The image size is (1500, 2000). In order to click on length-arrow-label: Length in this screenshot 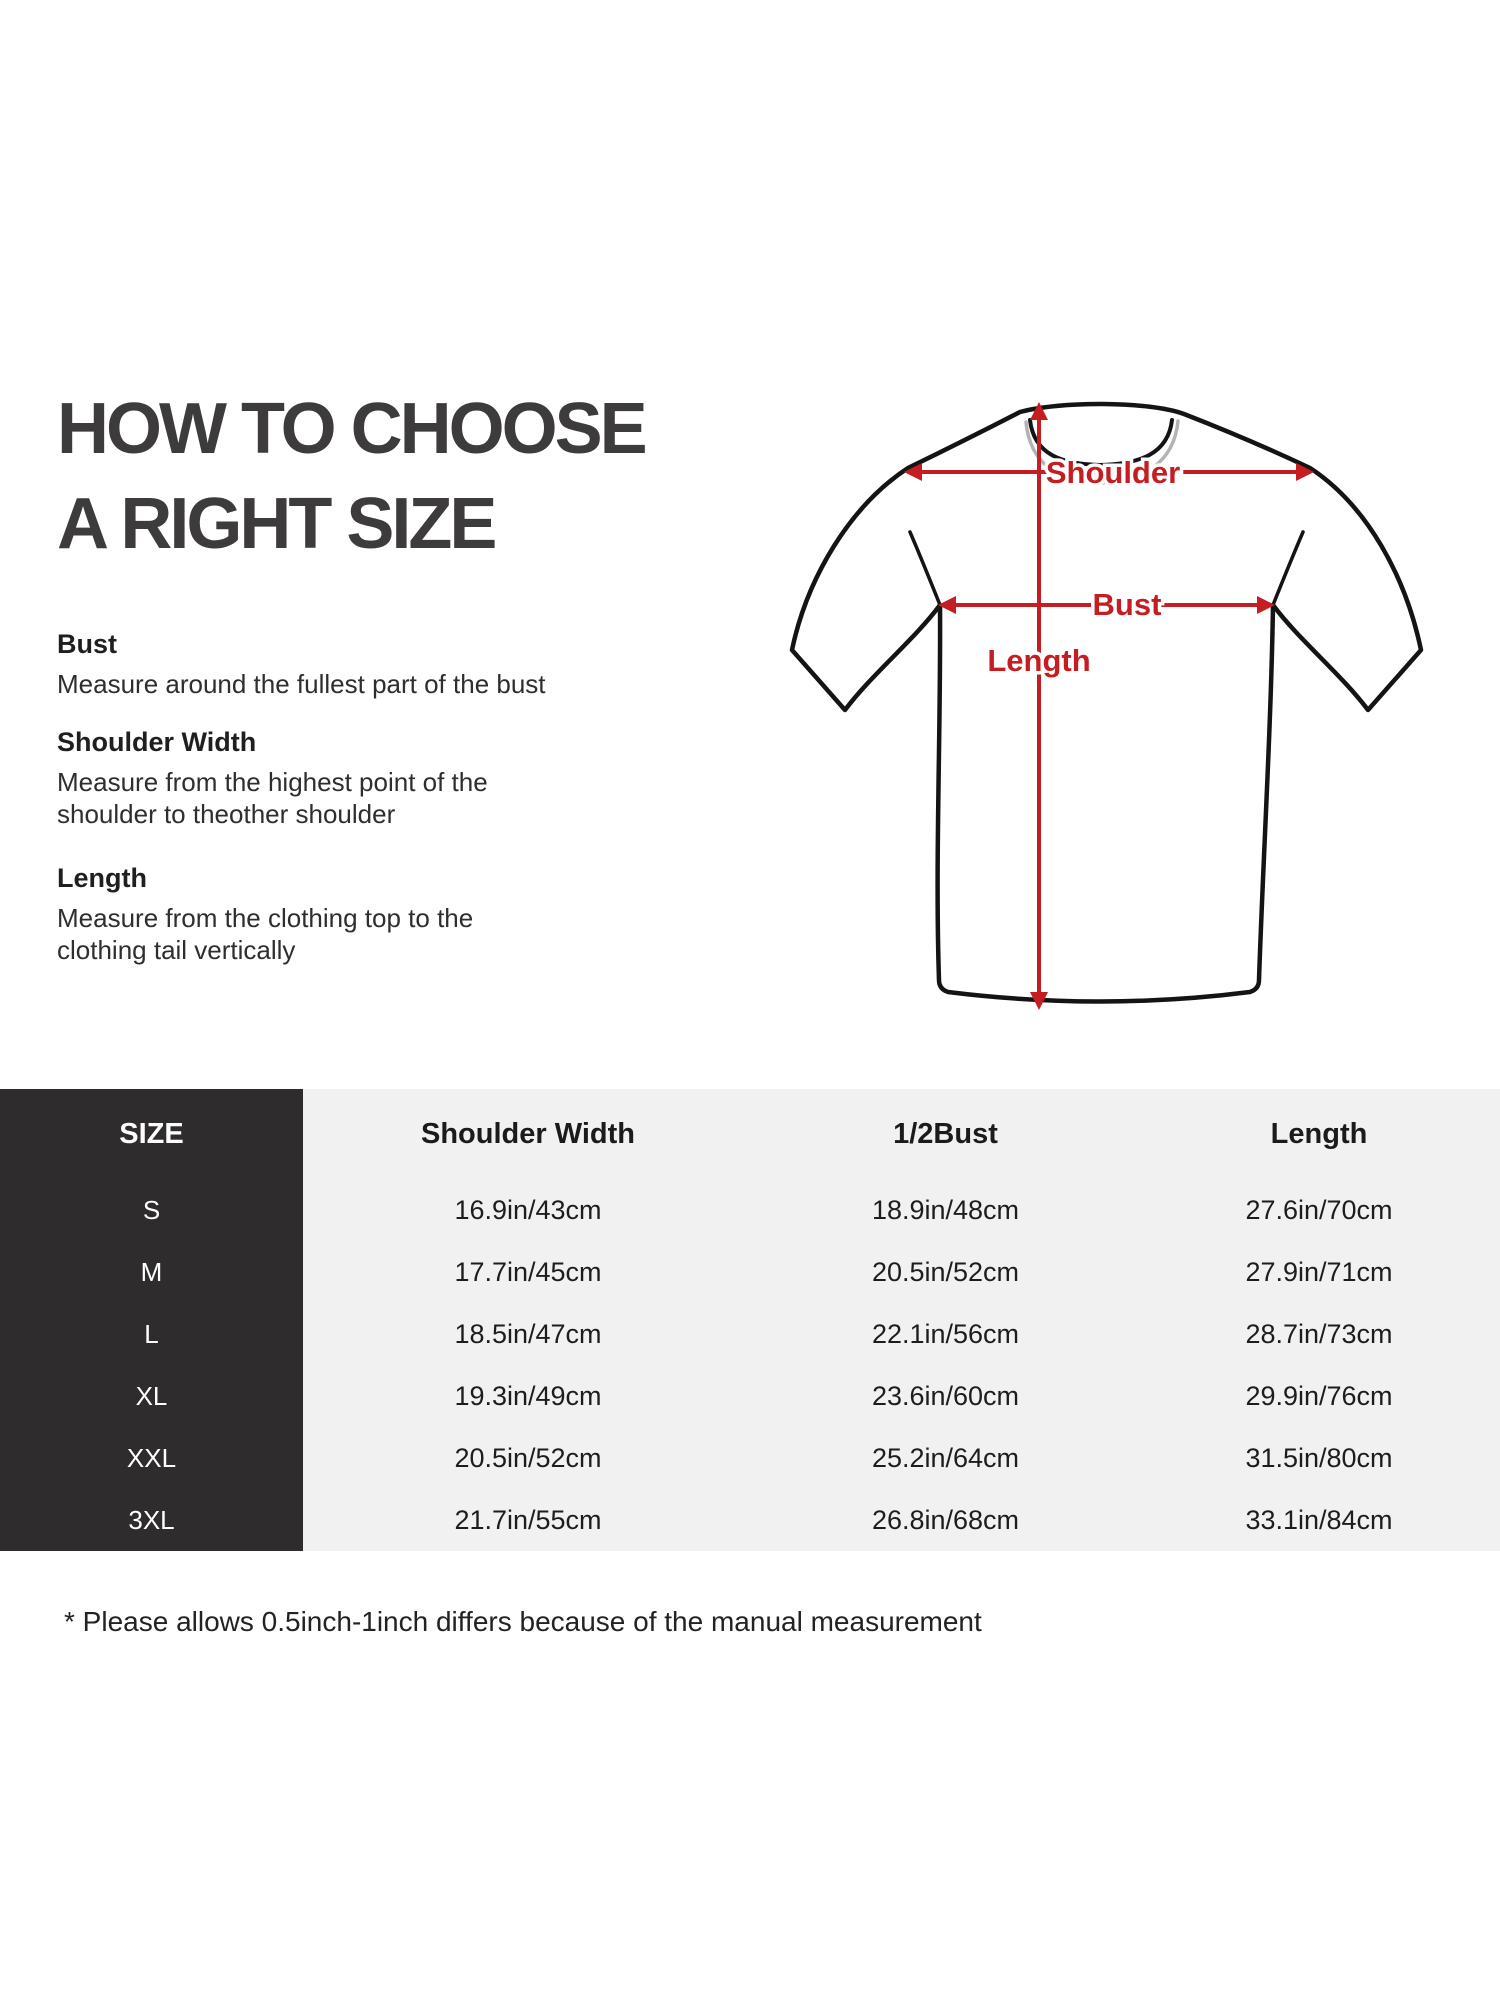, I will do `click(1038, 660)`.